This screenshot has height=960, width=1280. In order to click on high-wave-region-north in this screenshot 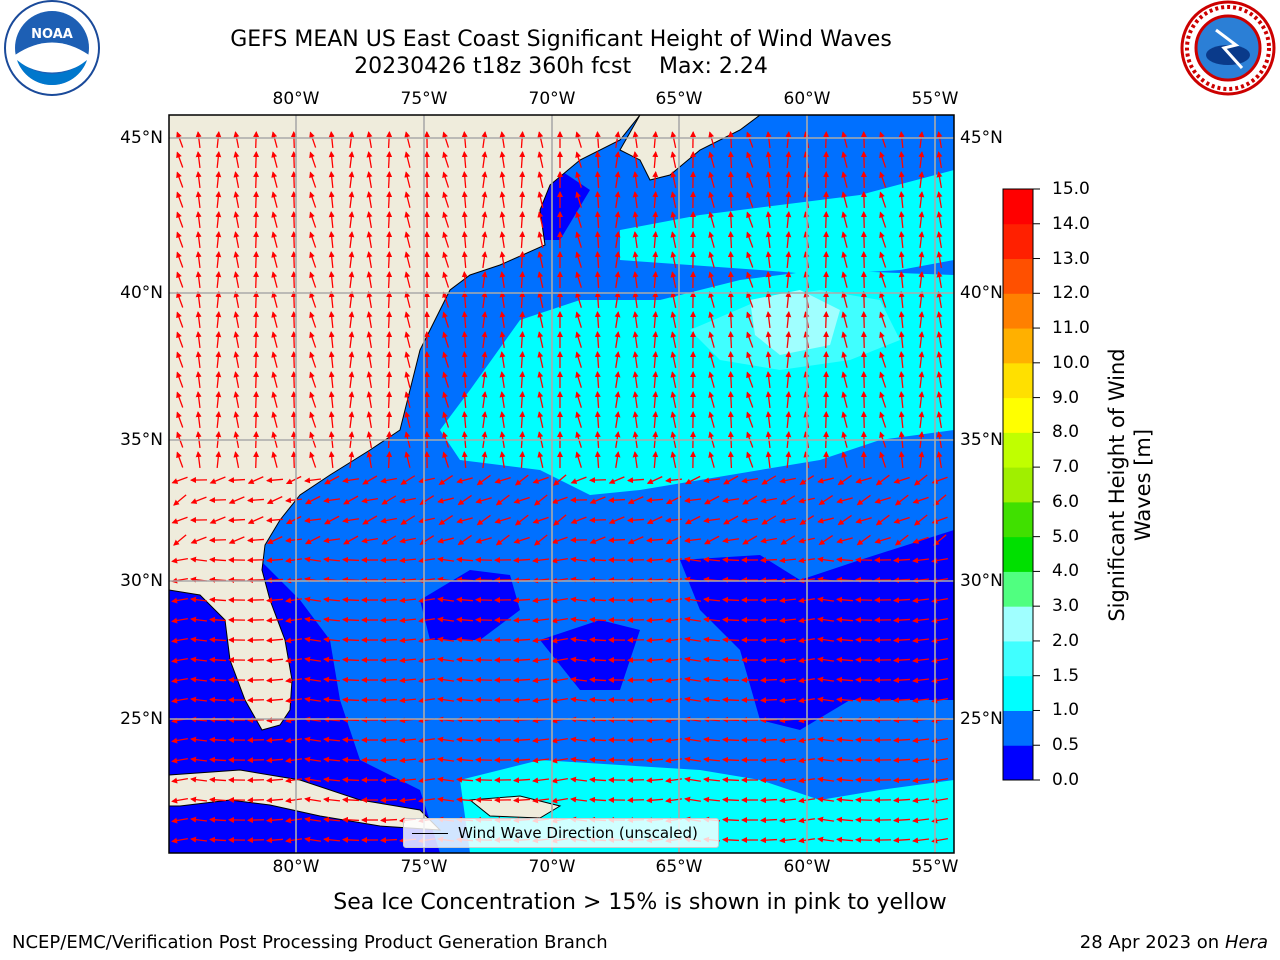, I will do `click(787, 222)`.